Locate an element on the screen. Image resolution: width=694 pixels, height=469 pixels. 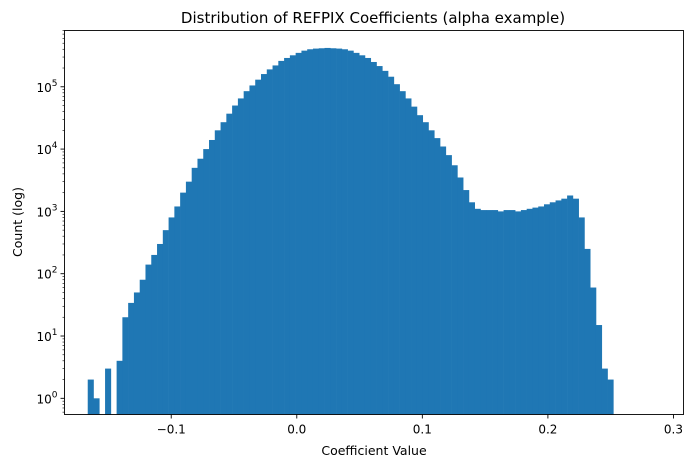
x-tick-label: 0.2 is located at coordinates (547, 430).